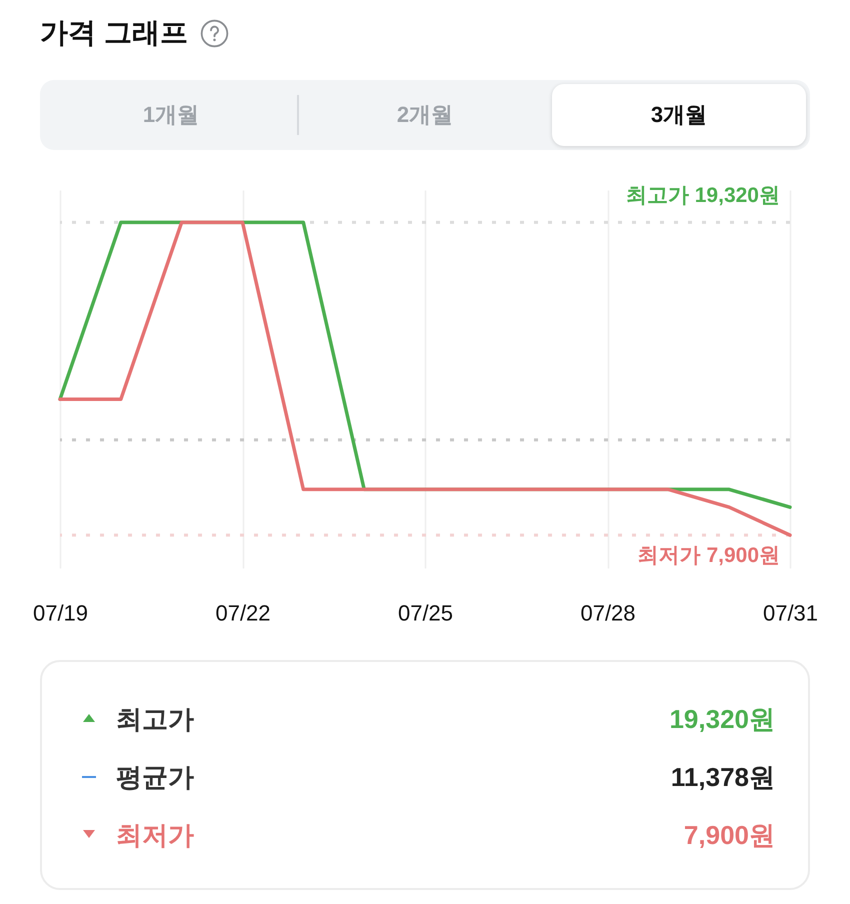 The image size is (850, 904). I want to click on x-tick-label: 07/25, so click(426, 613).